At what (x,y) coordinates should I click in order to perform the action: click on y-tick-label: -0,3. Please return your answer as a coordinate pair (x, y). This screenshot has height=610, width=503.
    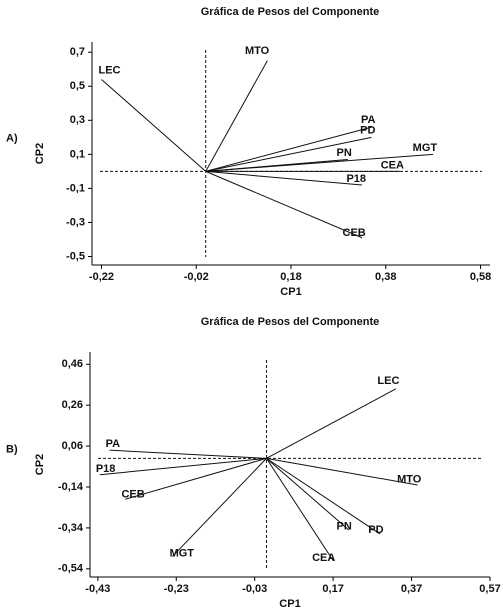
    Looking at the image, I should click on (75, 222).